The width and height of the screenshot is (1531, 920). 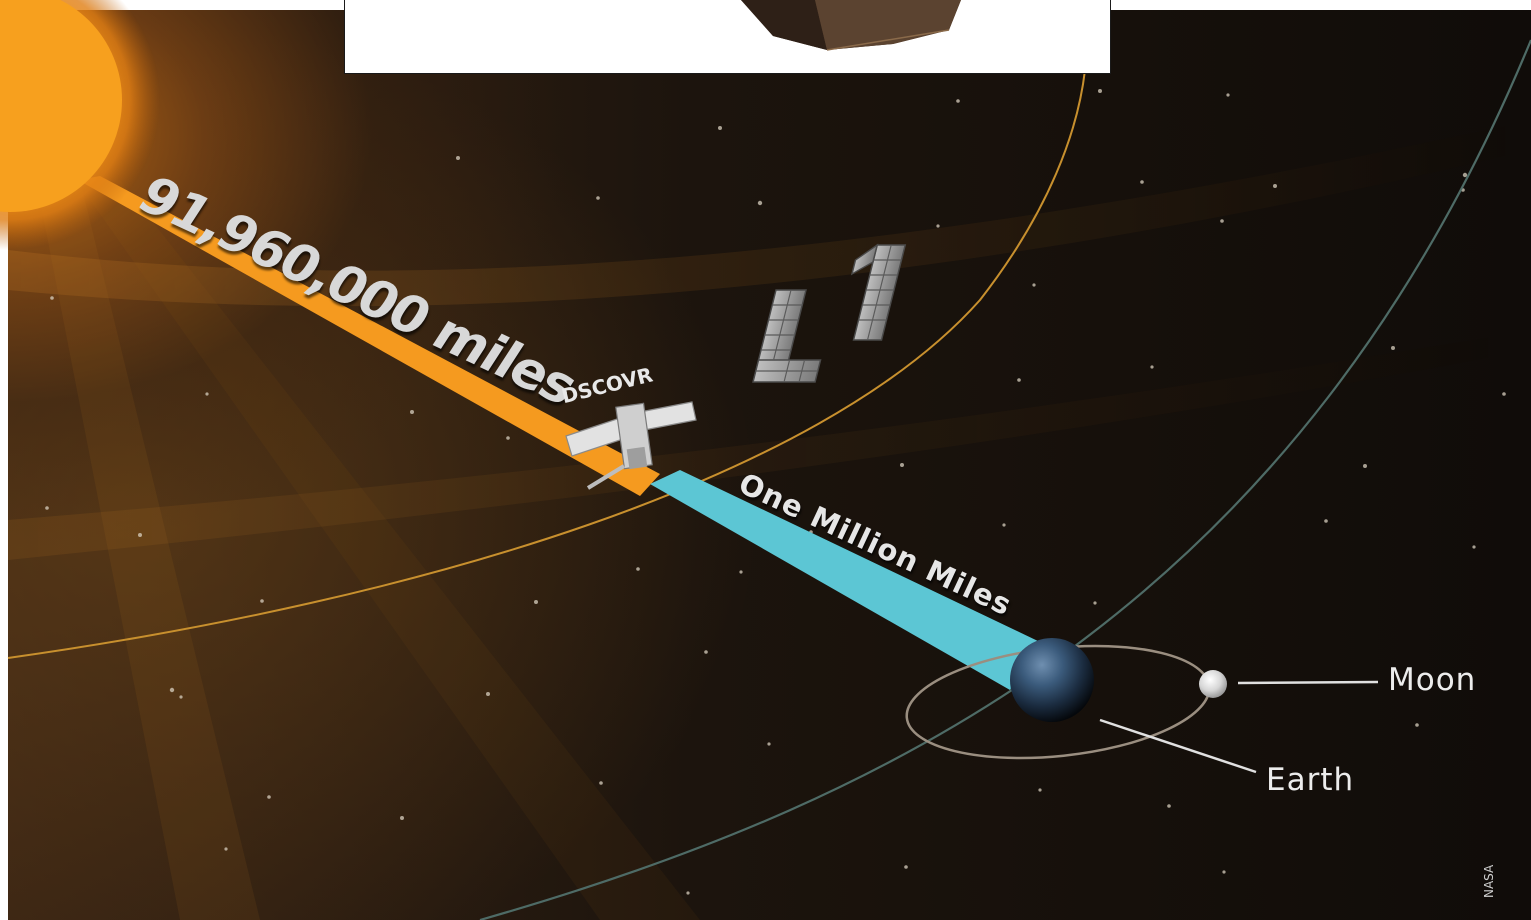 I want to click on moon, so click(x=1213, y=684).